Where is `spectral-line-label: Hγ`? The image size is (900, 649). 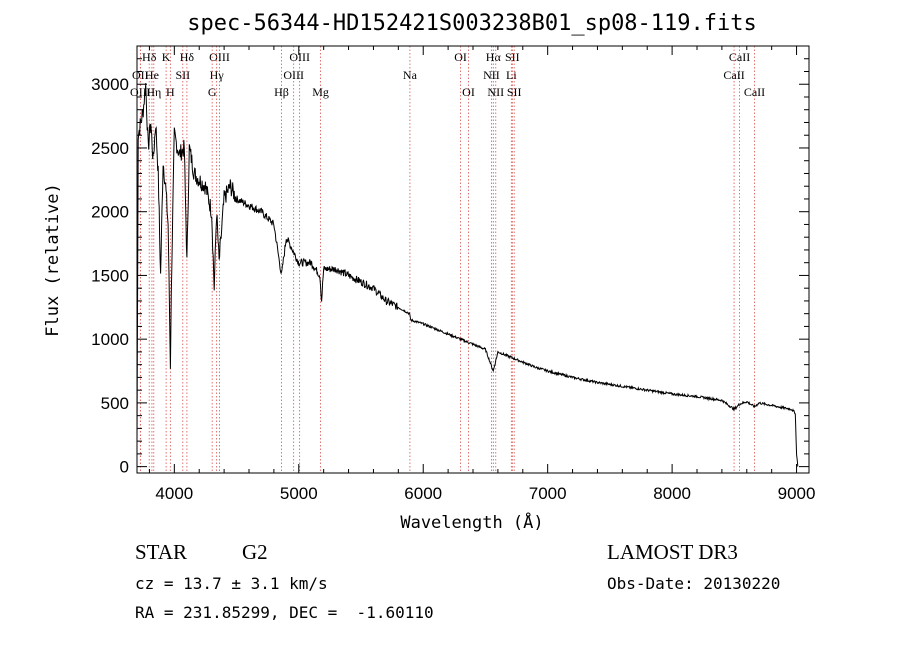 spectral-line-label: Hγ is located at coordinates (217, 75).